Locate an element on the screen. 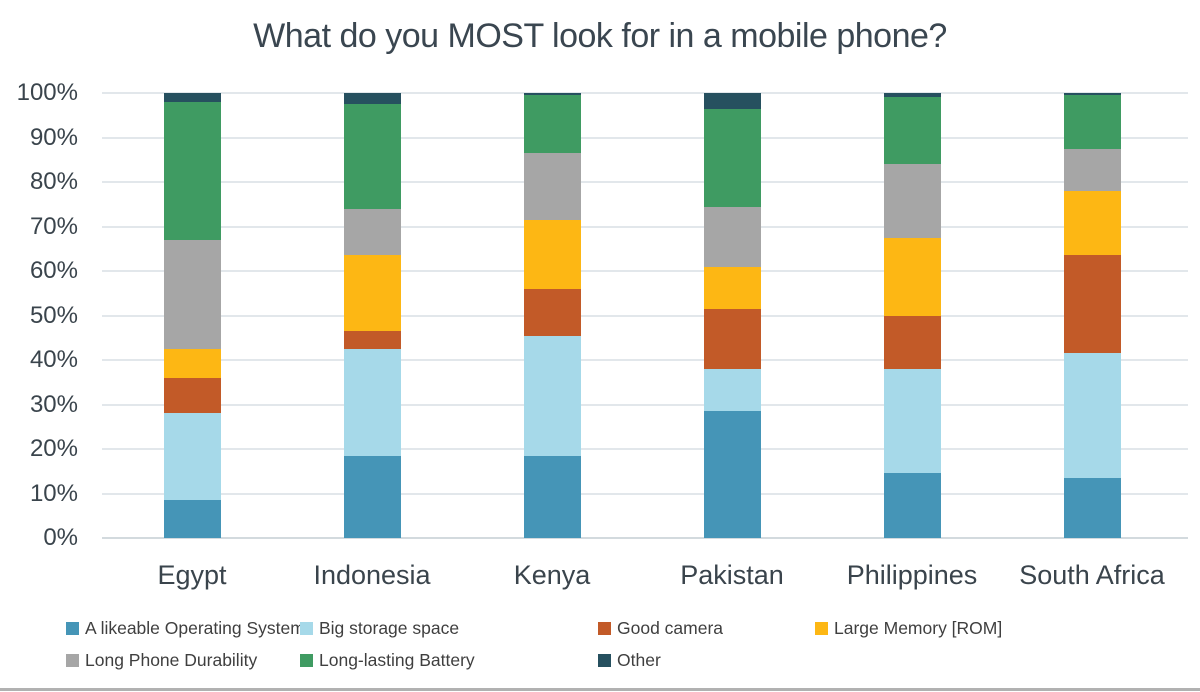  legend-label: Big storage space is located at coordinates (389, 628).